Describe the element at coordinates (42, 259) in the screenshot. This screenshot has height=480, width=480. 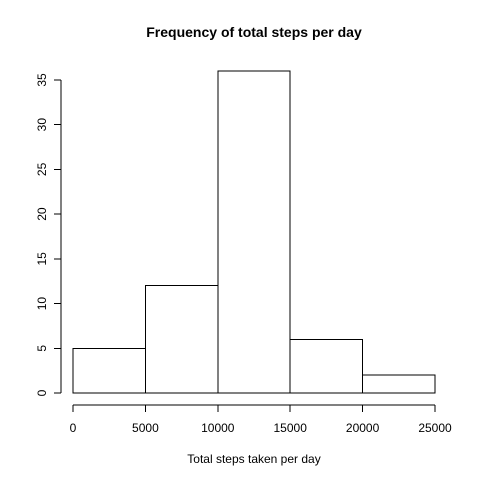
I see `y-tick-label: 15` at that location.